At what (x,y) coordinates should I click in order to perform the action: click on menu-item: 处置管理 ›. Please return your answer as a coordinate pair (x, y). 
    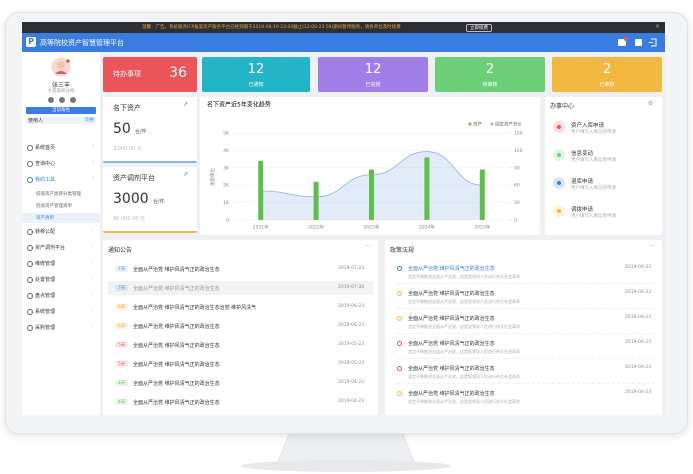
    Looking at the image, I should click on (61, 280).